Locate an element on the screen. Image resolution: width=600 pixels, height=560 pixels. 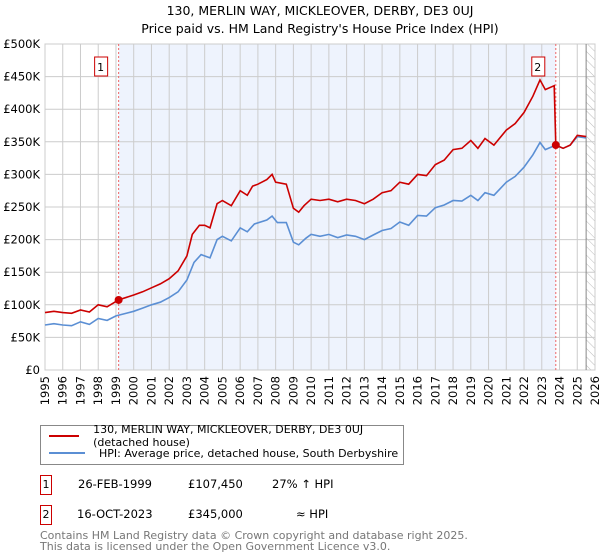
x-tick-label: 2012 is located at coordinates (347, 390).